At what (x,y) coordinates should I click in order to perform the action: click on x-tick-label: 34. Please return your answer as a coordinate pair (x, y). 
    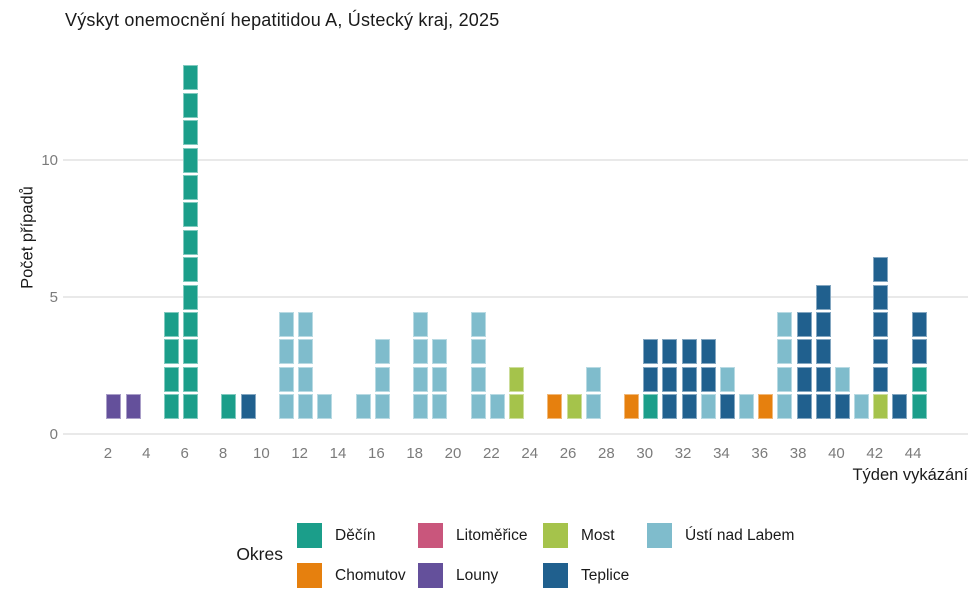
    Looking at the image, I should click on (721, 453).